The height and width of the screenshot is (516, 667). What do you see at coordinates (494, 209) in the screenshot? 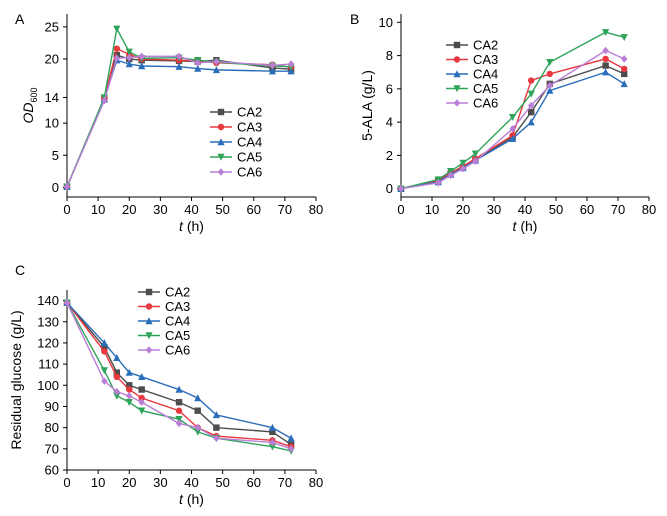
I see `x-tick-label: 30` at bounding box center [494, 209].